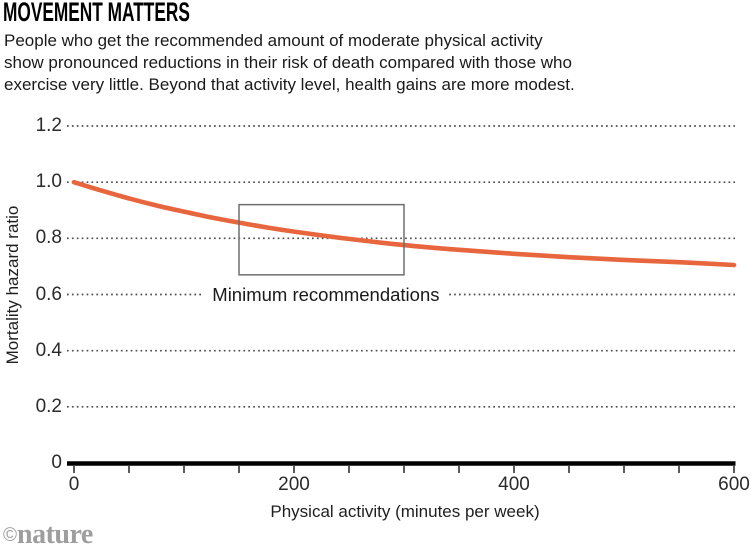 The image size is (751, 552). Describe the element at coordinates (48, 350) in the screenshot. I see `y-tick-label: 0.4` at that location.